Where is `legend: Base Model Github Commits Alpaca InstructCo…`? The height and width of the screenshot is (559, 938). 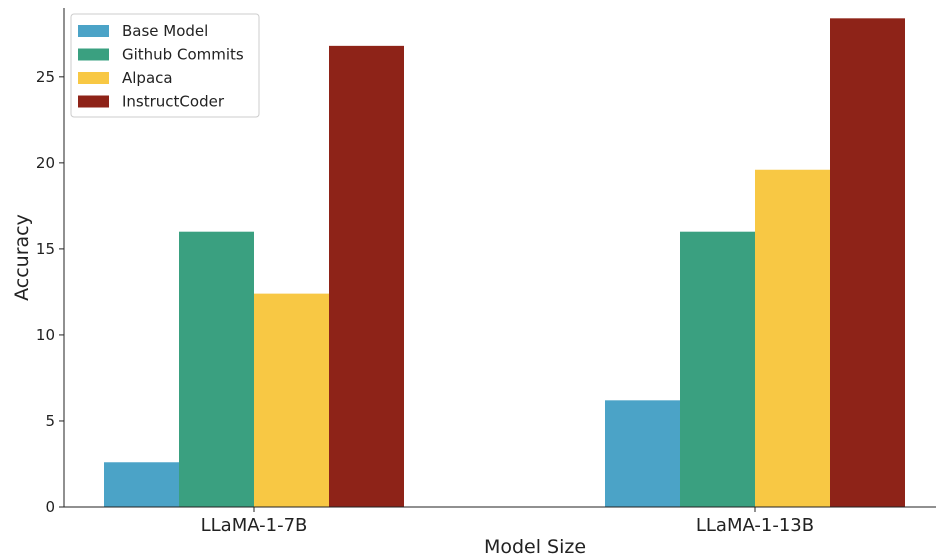 legend: Base Model Github Commits Alpaca InstructCo… is located at coordinates (165, 65).